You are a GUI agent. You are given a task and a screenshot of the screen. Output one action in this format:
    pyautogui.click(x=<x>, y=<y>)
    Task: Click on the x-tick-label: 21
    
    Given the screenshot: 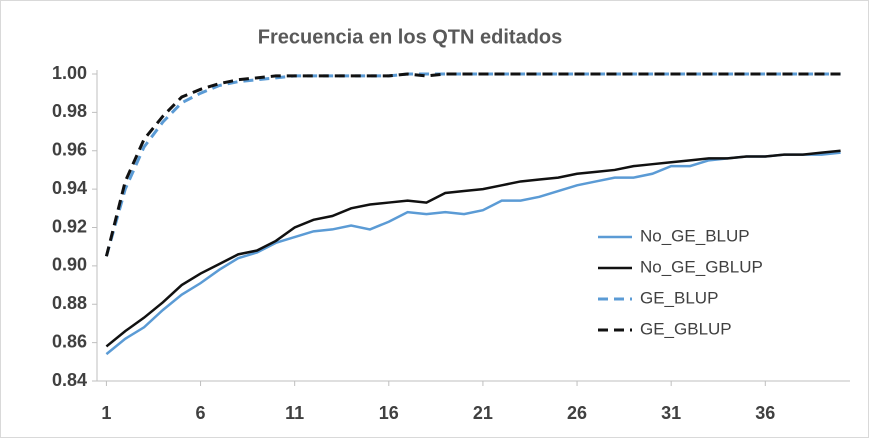 What is the action you would take?
    pyautogui.click(x=483, y=413)
    